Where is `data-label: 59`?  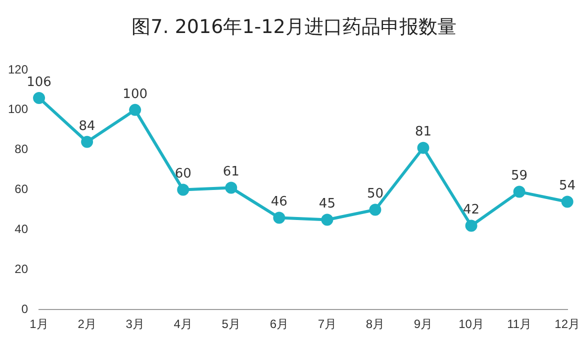
data-label: 59 is located at coordinates (519, 176).